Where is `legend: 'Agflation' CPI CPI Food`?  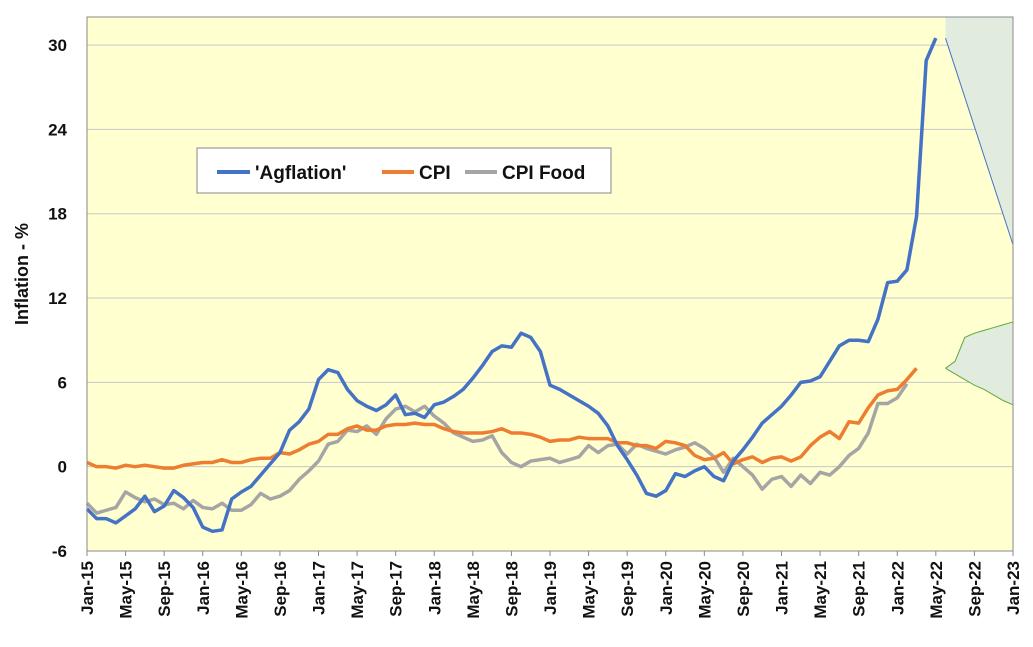
legend: 'Agflation' CPI CPI Food is located at coordinates (404, 170).